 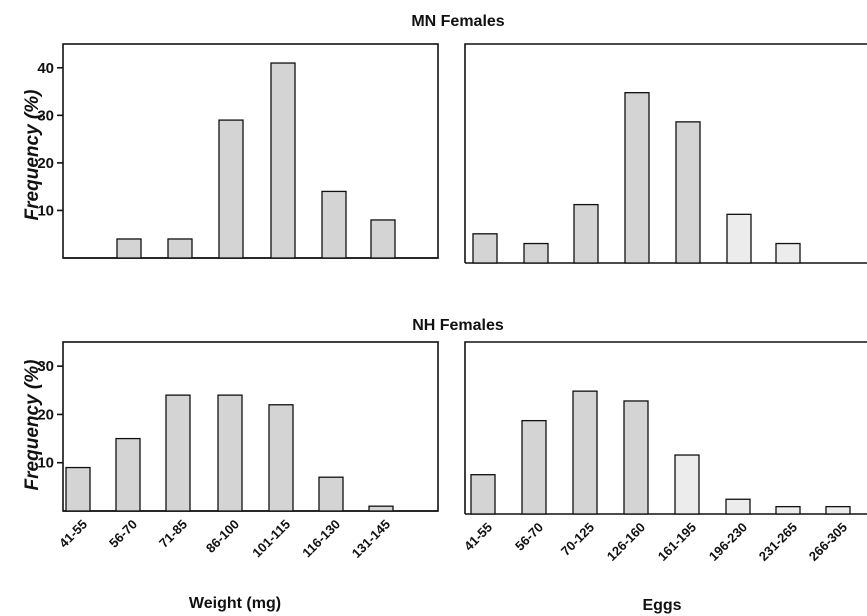 What do you see at coordinates (173, 534) in the screenshot?
I see `x-tick-label: 71-85` at bounding box center [173, 534].